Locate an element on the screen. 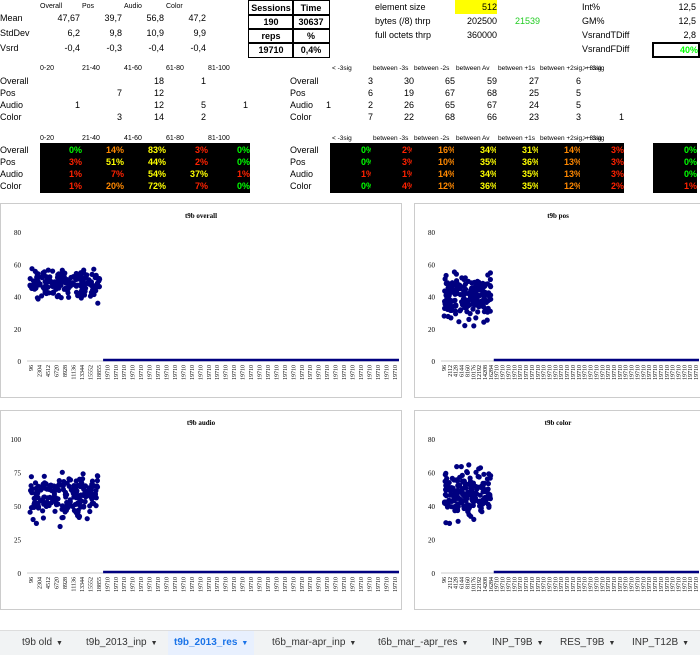  sigma-count-value: 68 is located at coordinates (449, 117).